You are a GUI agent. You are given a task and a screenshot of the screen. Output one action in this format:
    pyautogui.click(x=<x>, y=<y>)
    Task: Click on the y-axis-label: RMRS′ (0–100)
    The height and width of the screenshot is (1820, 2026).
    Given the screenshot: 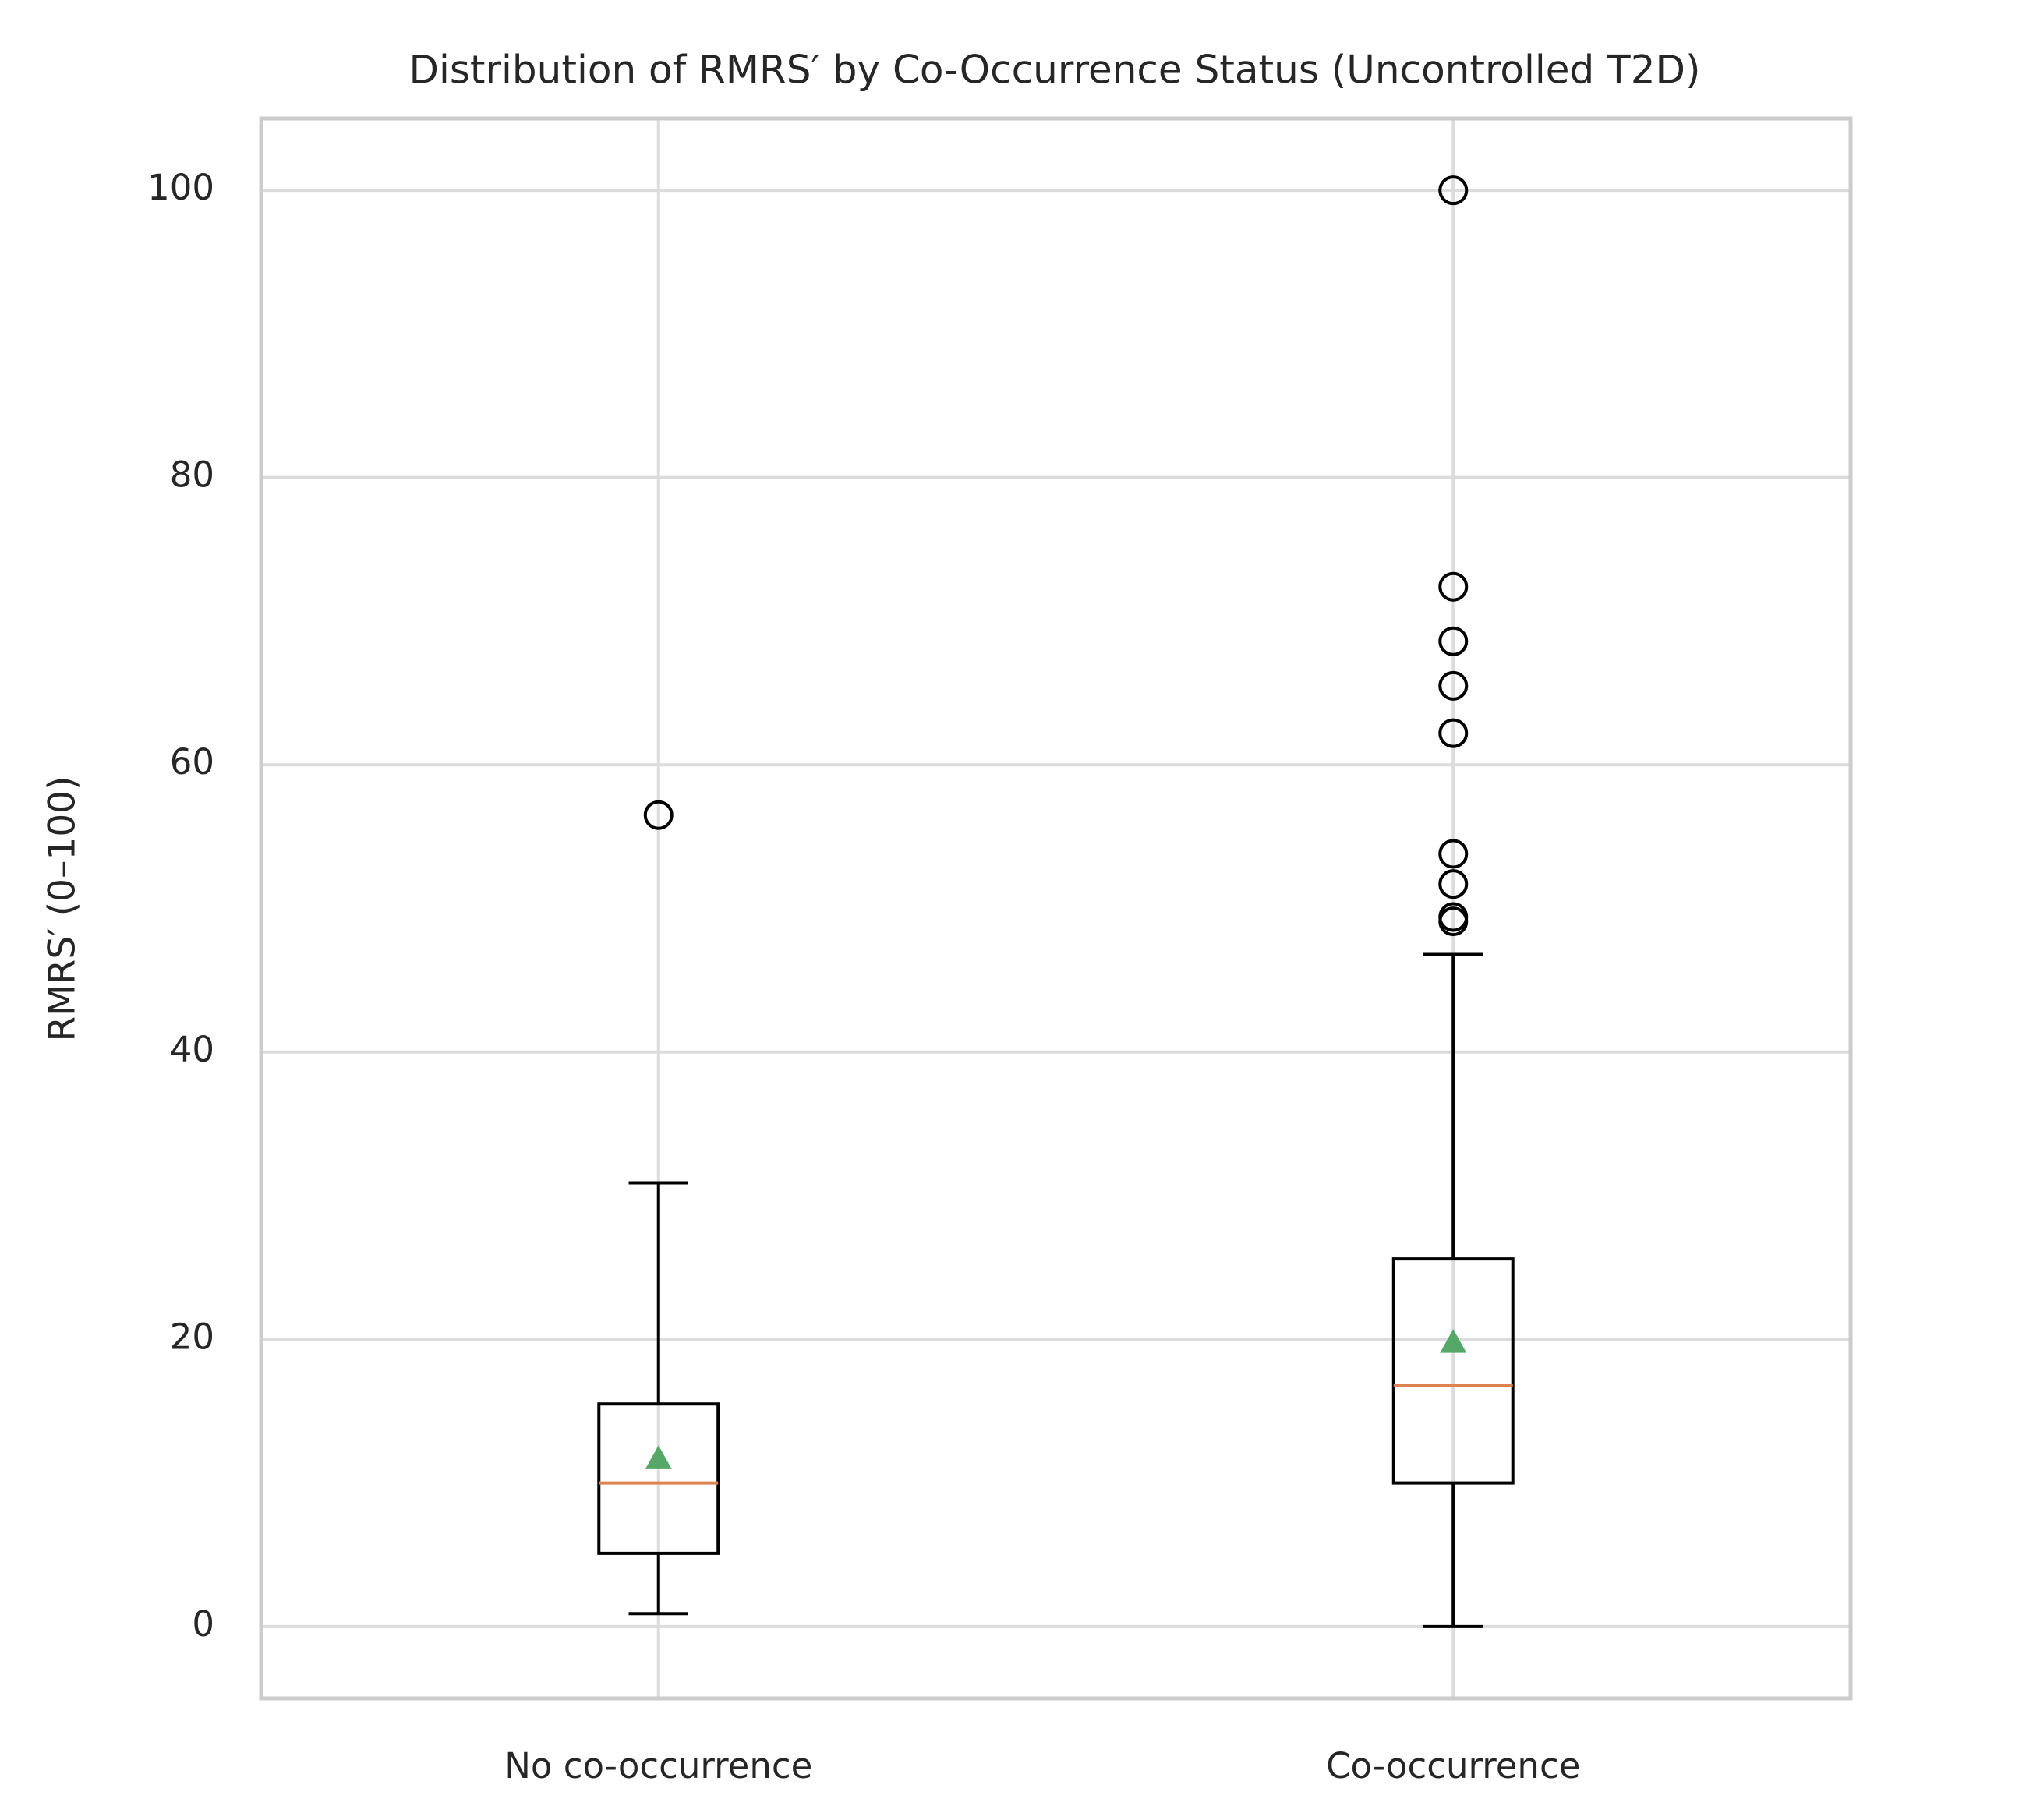 What is the action you would take?
    pyautogui.click(x=62, y=908)
    